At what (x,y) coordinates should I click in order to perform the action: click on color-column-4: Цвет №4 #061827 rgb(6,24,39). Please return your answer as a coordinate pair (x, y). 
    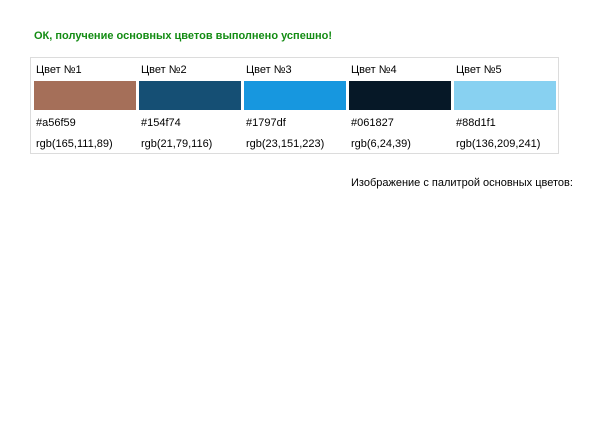
    Looking at the image, I should click on (400, 105).